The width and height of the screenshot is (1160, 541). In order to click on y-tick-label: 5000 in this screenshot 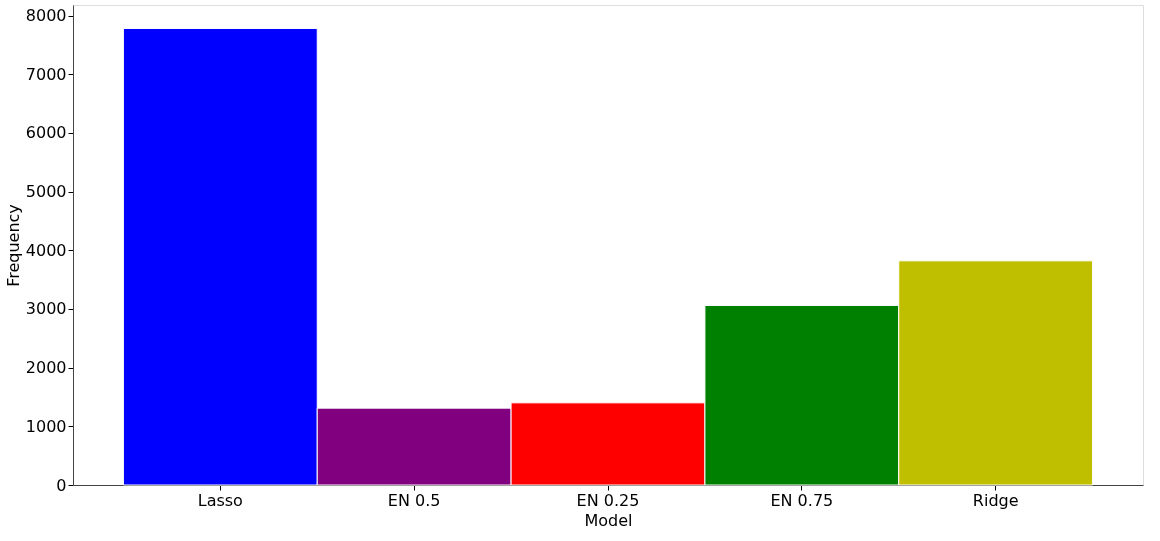, I will do `click(46, 192)`.